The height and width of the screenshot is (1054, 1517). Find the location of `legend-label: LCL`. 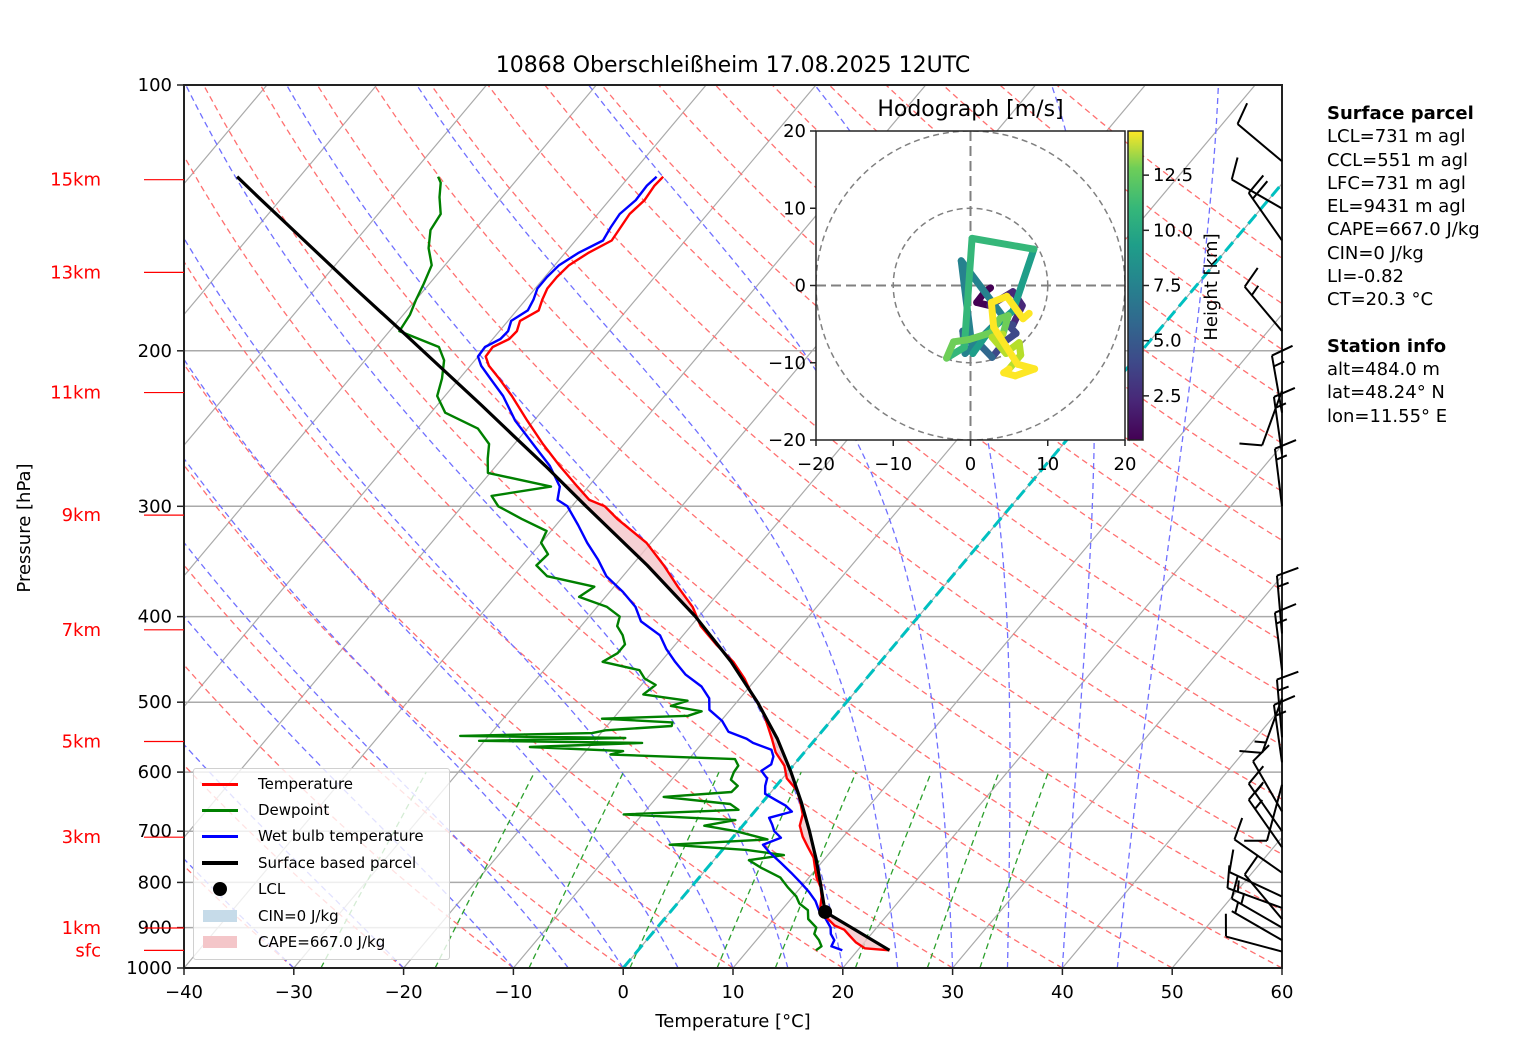

legend-label: LCL is located at coordinates (272, 889).